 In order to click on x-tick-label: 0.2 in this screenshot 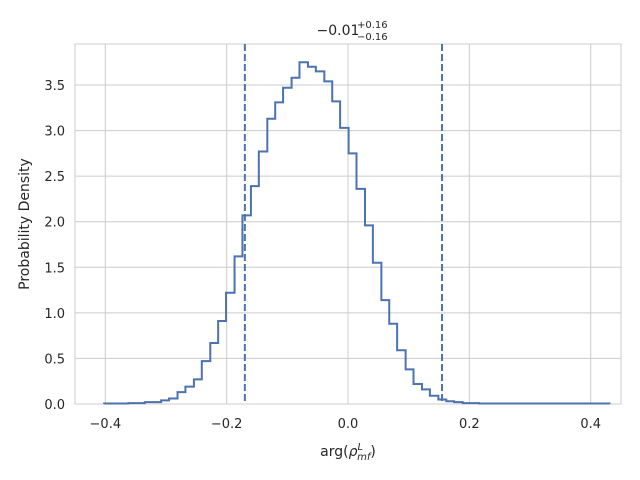, I will do `click(469, 424)`.